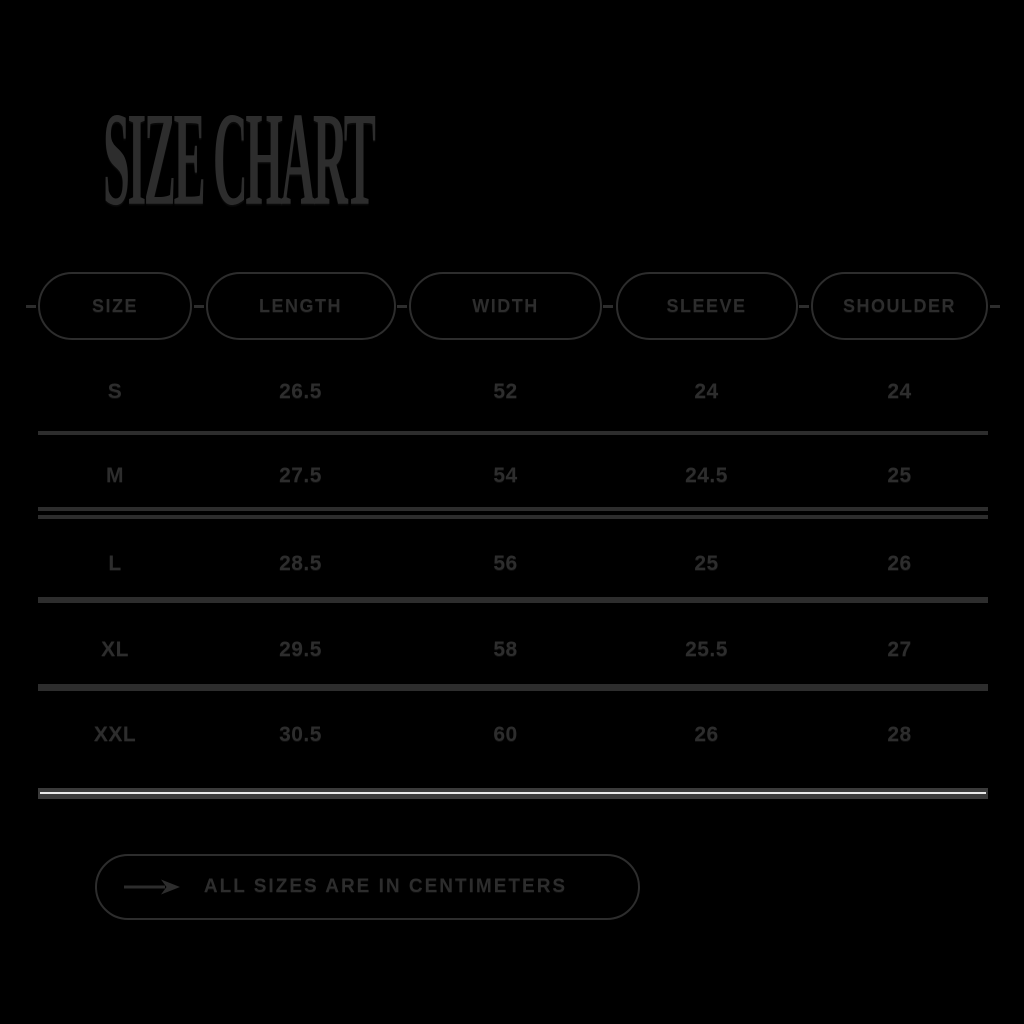 Image resolution: width=1024 pixels, height=1024 pixels. I want to click on page-title: SIZE CHART, so click(239, 158).